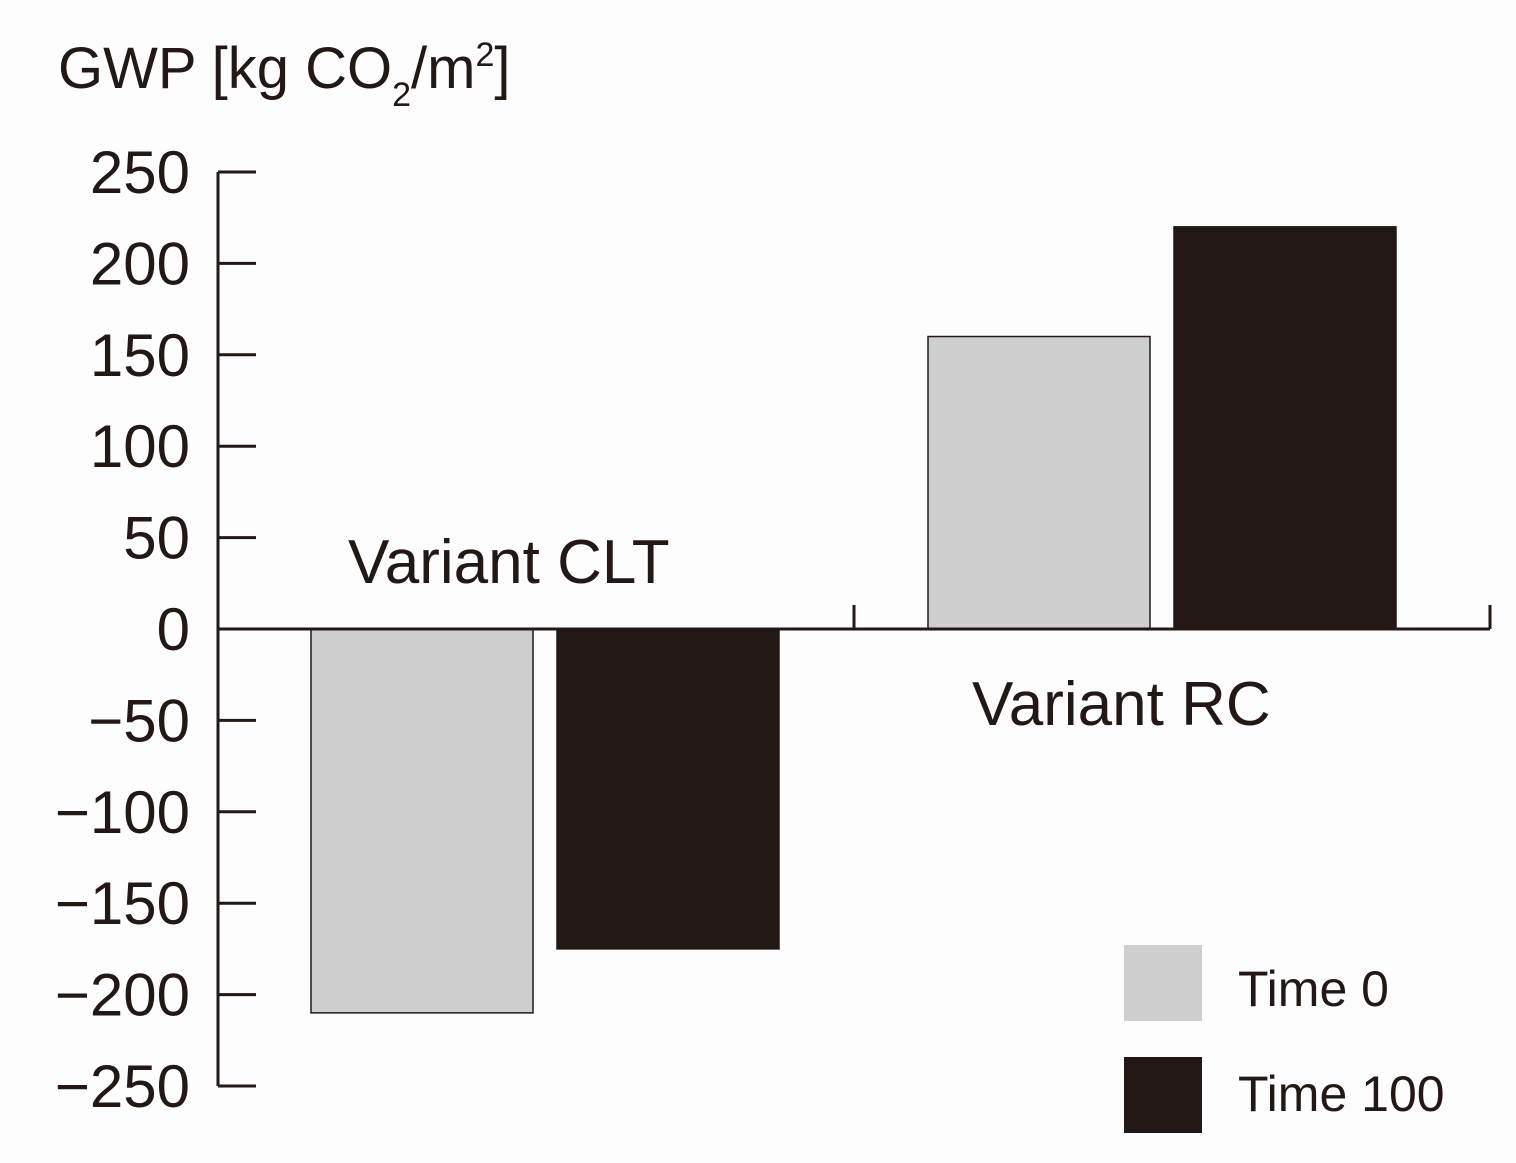  I want to click on category-label-variant-clt: Variant CLT, so click(509, 562).